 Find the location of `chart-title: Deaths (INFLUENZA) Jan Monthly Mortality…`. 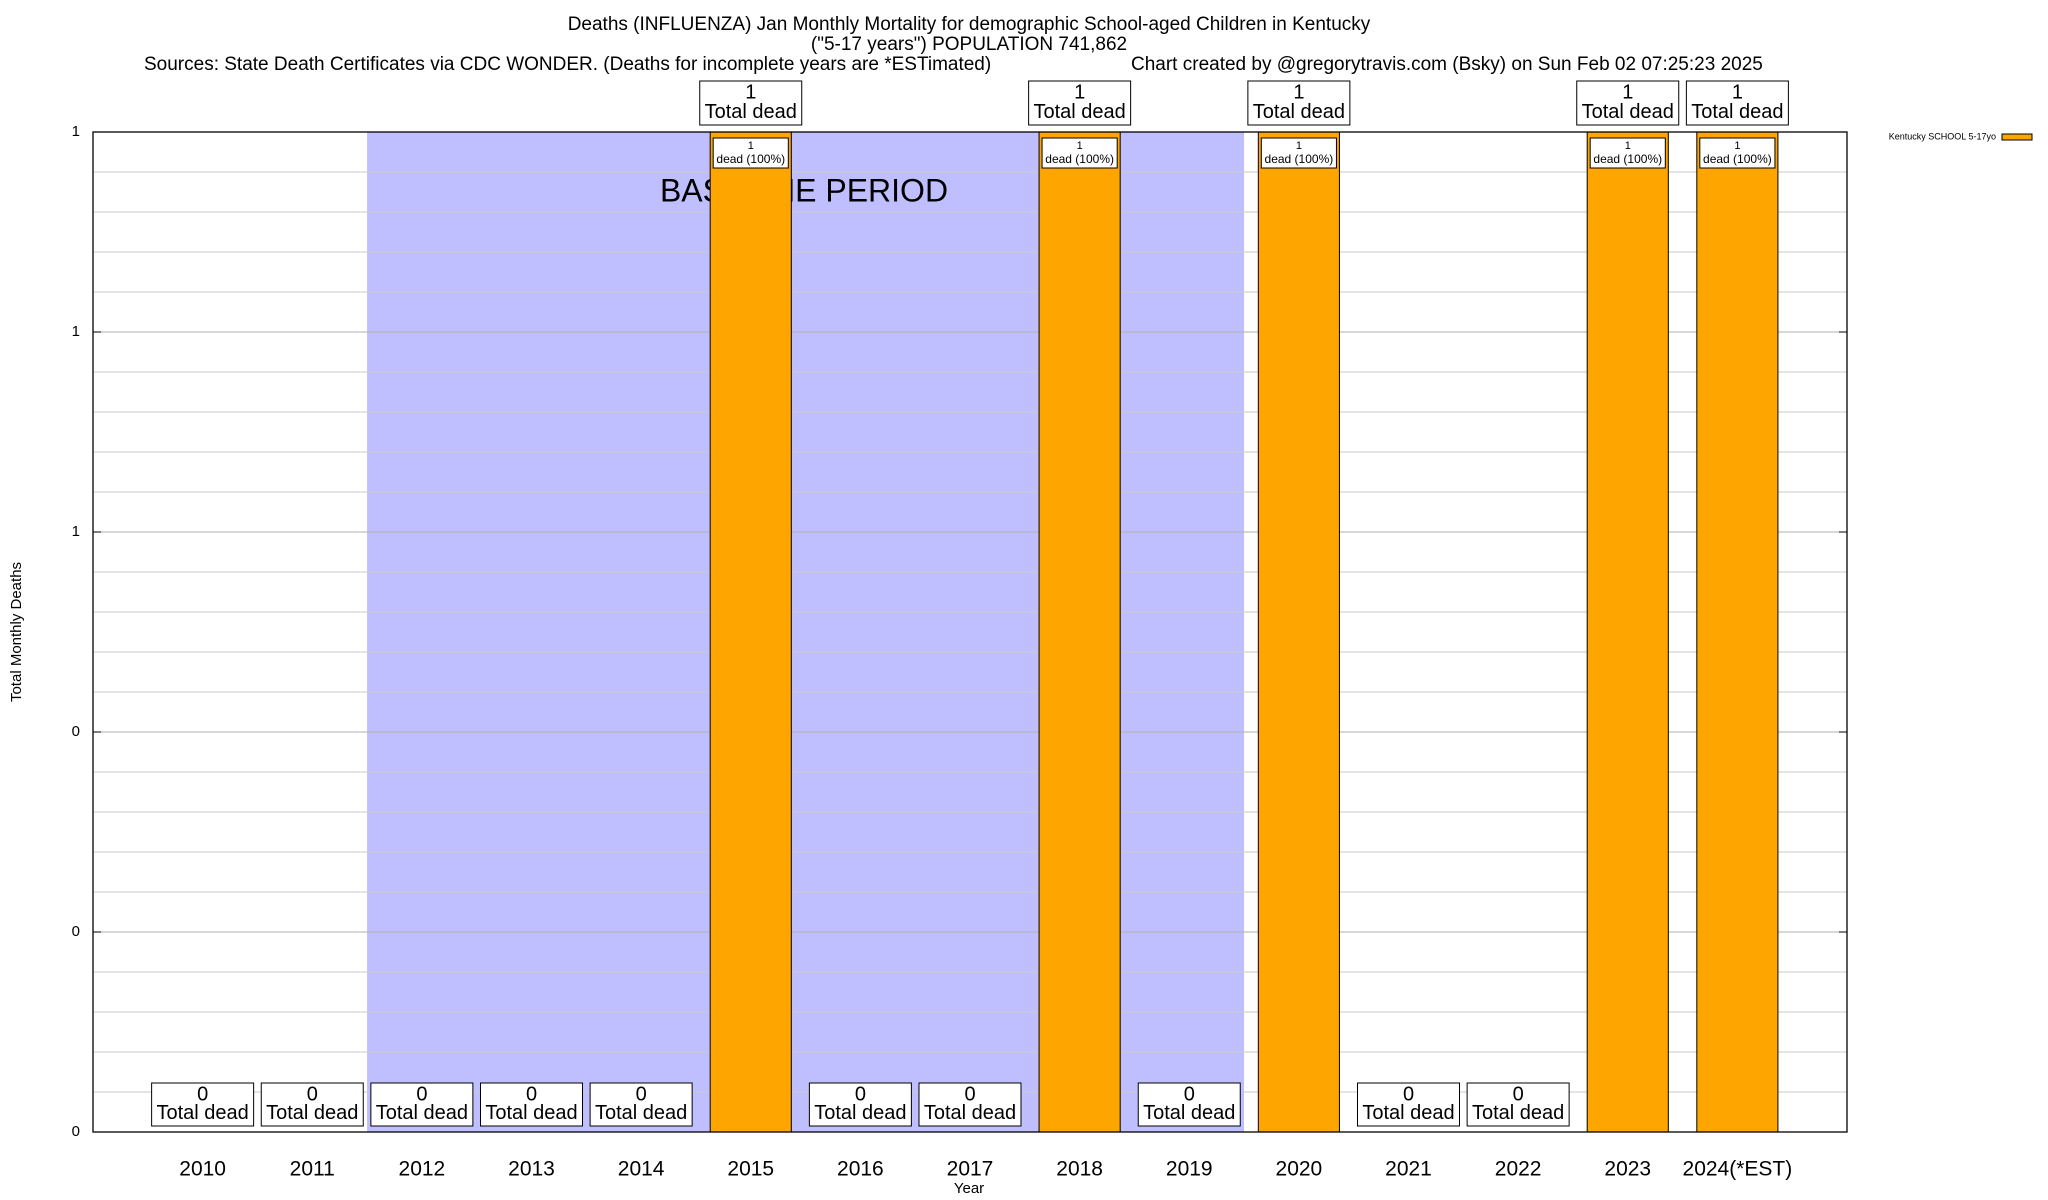

chart-title: Deaths (INFLUENZA) Jan Monthly Mortality… is located at coordinates (969, 24).